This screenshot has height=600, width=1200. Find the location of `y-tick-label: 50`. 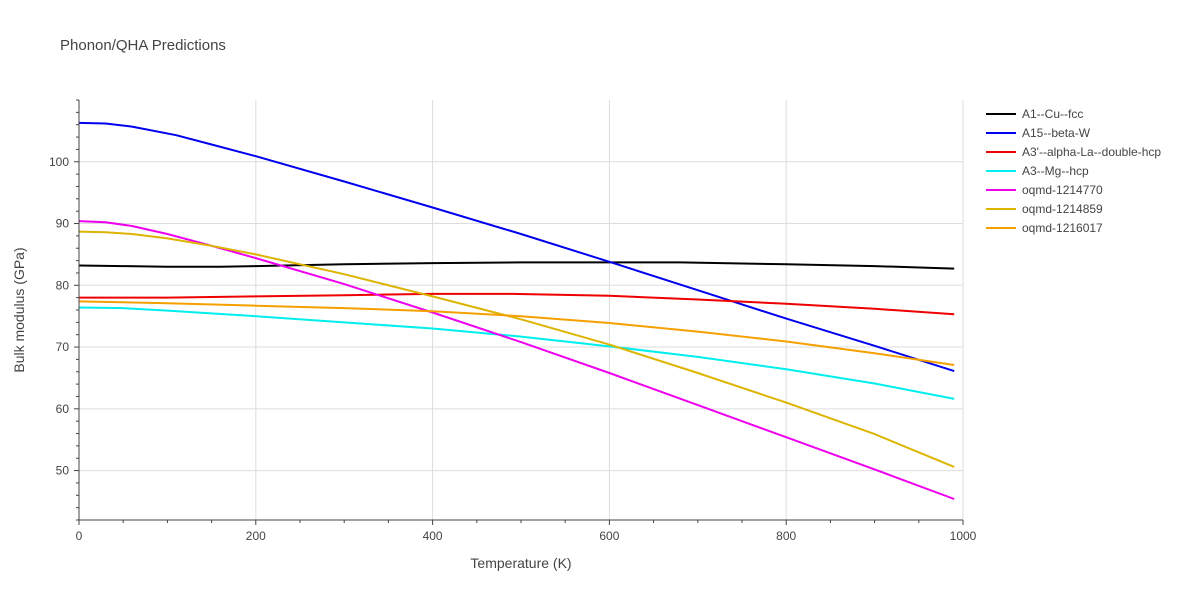

y-tick-label: 50 is located at coordinates (63, 471).